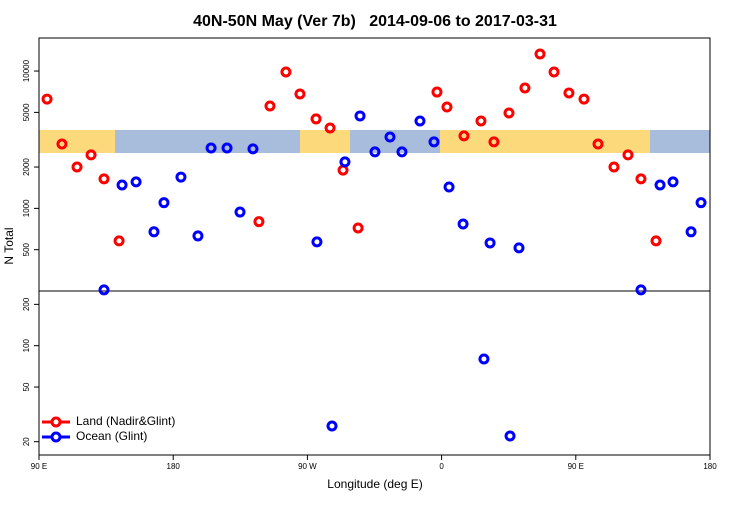 The image size is (750, 505). What do you see at coordinates (111, 436) in the screenshot?
I see `legend-label: Ocean (Glint)` at bounding box center [111, 436].